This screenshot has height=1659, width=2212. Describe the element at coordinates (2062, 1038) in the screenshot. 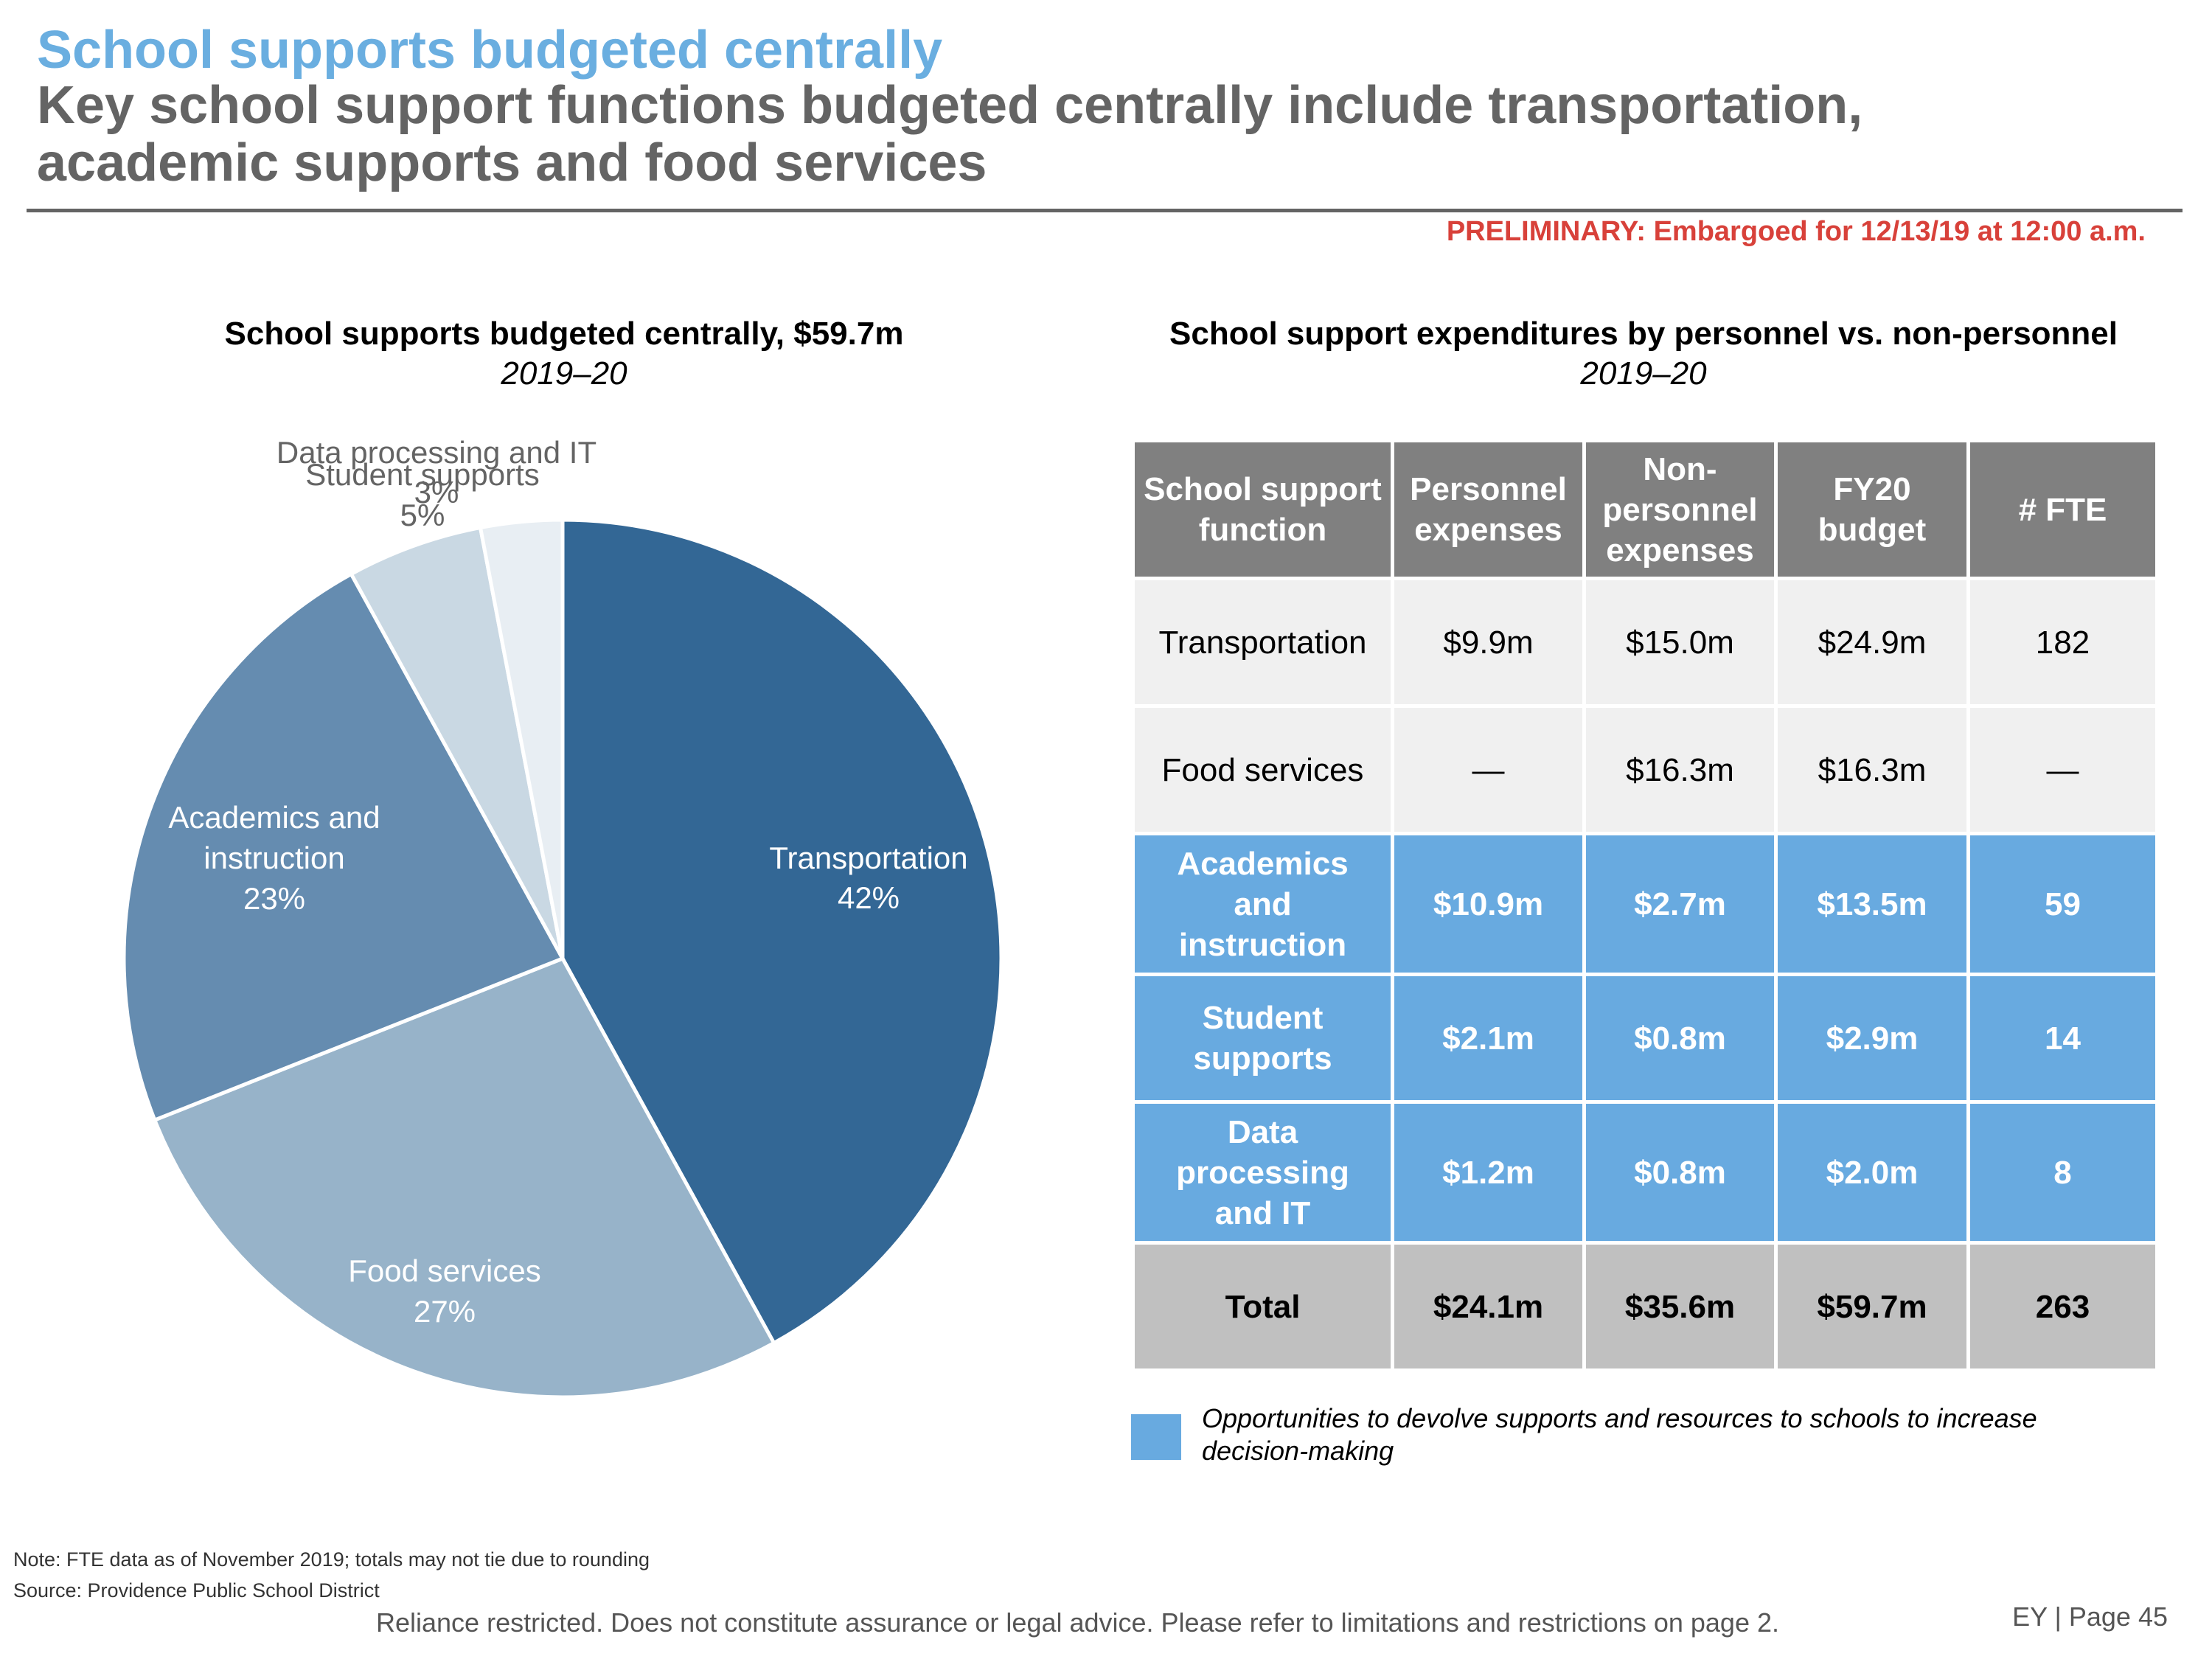

I see `table-cell: 14` at that location.